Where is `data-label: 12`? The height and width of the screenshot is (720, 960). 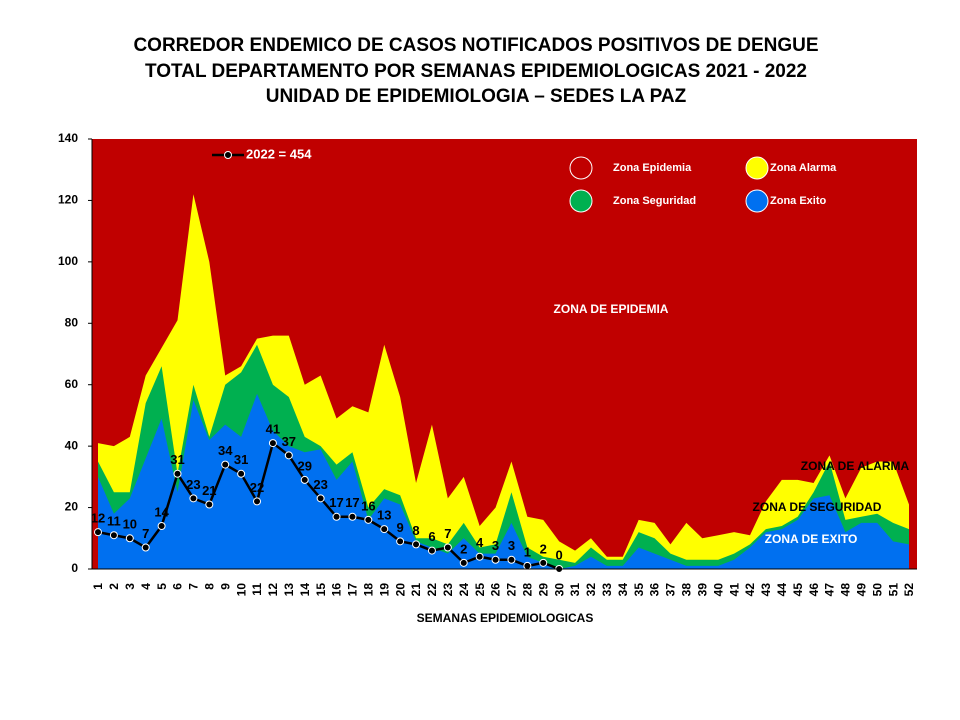 data-label: 12 is located at coordinates (98, 518).